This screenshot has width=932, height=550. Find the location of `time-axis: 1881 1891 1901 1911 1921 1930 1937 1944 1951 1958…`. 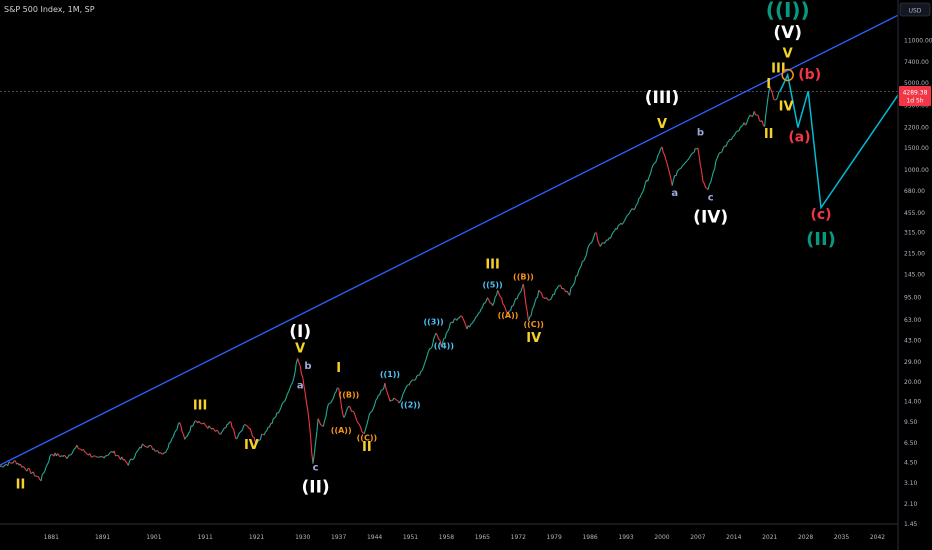

time-axis: 1881 1891 1901 1911 1921 1930 1937 1944 1951 1958… is located at coordinates (465, 537).